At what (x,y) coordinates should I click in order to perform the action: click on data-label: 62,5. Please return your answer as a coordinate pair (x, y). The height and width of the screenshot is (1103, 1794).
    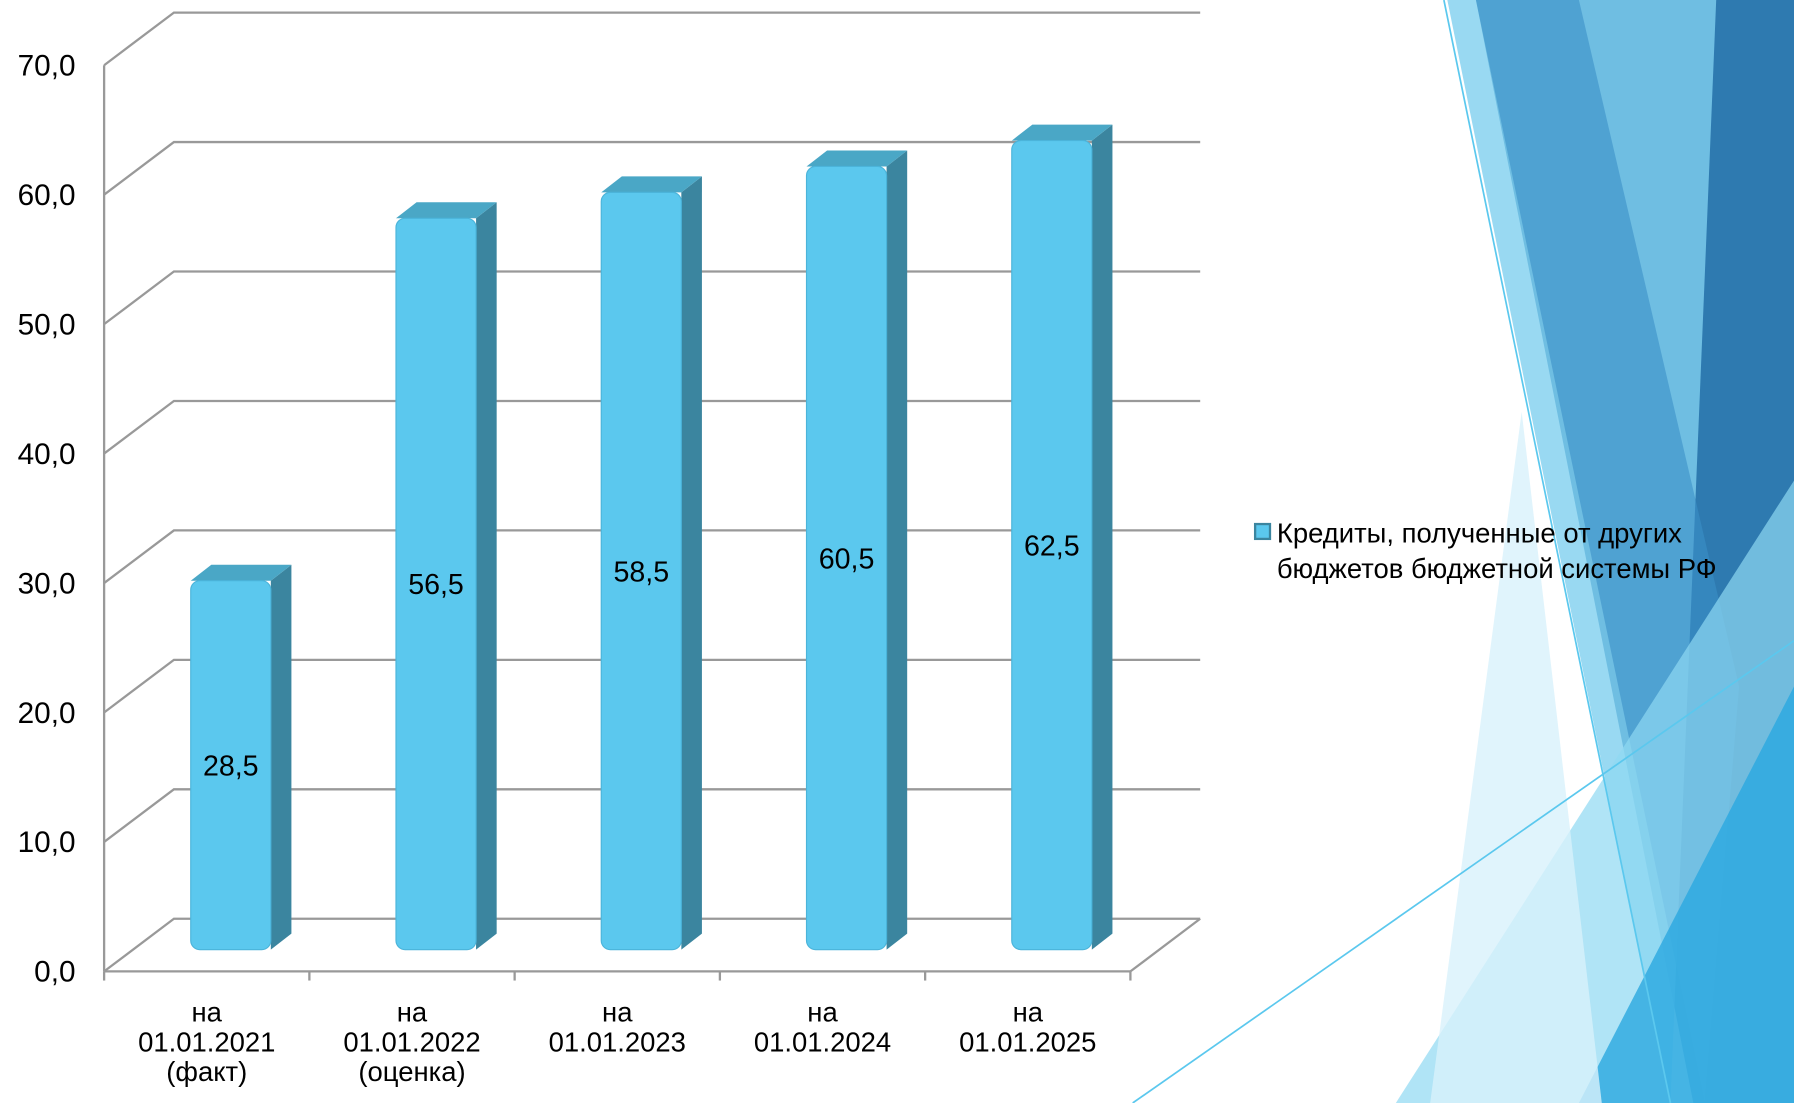
    Looking at the image, I should click on (1052, 546).